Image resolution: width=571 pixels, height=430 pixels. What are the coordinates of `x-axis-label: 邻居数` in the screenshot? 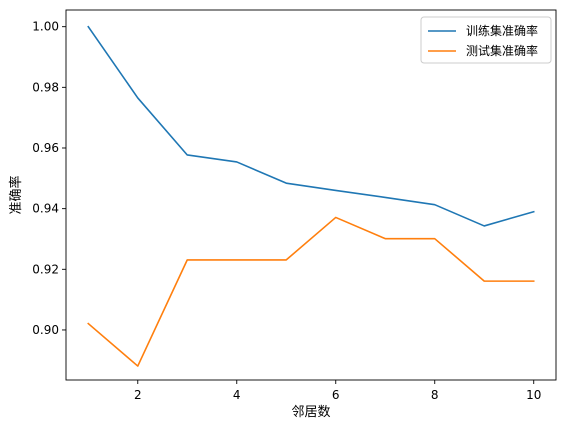 It's located at (310, 412).